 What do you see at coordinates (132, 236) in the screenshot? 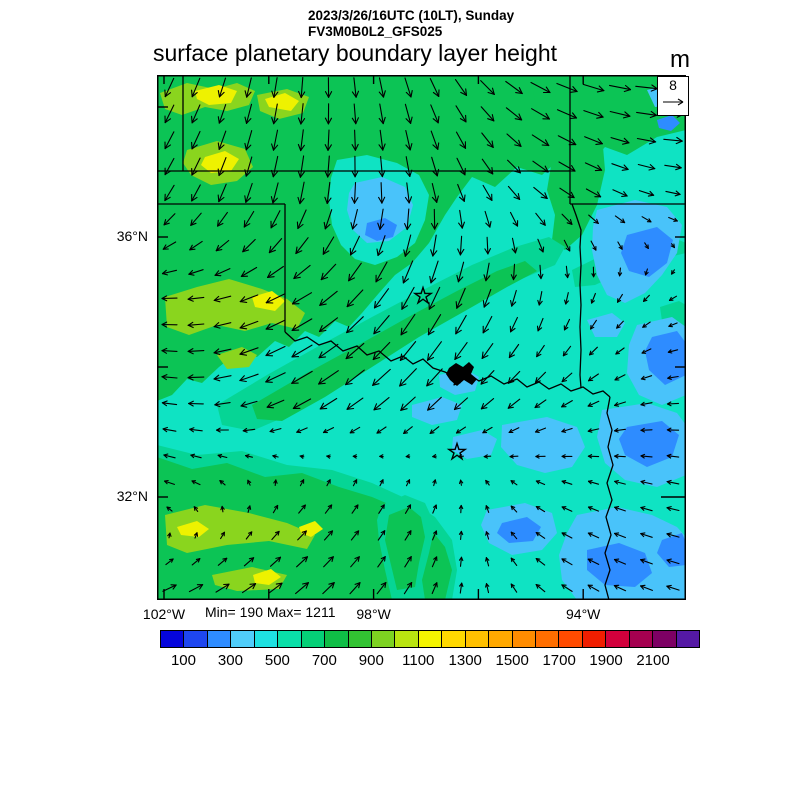
I see `lat-tick-label: 36°N` at bounding box center [132, 236].